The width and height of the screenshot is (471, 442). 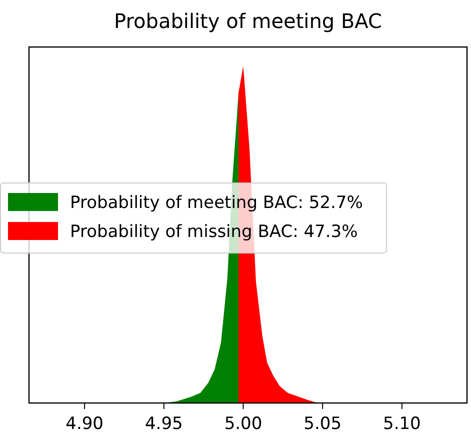 I want to click on x-tick-label: 5.10, so click(x=402, y=424).